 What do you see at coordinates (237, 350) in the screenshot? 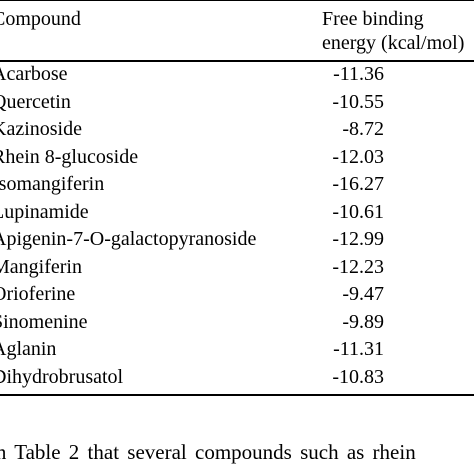
I see `table-row: Aglanin -11.31` at bounding box center [237, 350].